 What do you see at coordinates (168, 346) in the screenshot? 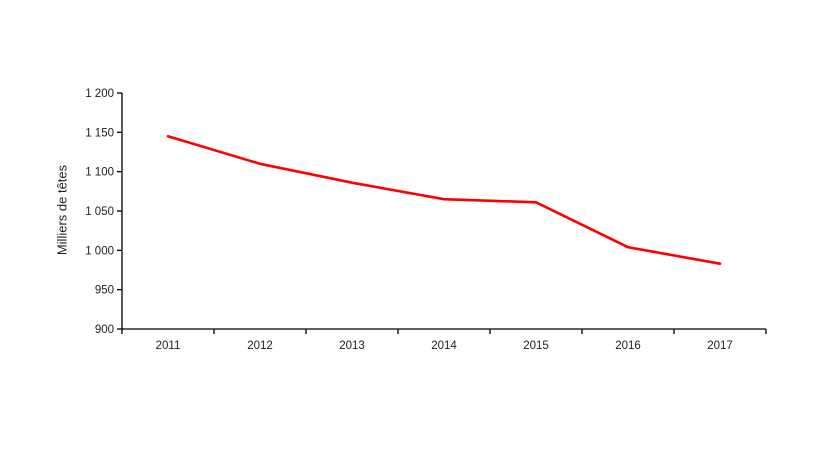
I see `x-tick-label: 2011` at bounding box center [168, 346].